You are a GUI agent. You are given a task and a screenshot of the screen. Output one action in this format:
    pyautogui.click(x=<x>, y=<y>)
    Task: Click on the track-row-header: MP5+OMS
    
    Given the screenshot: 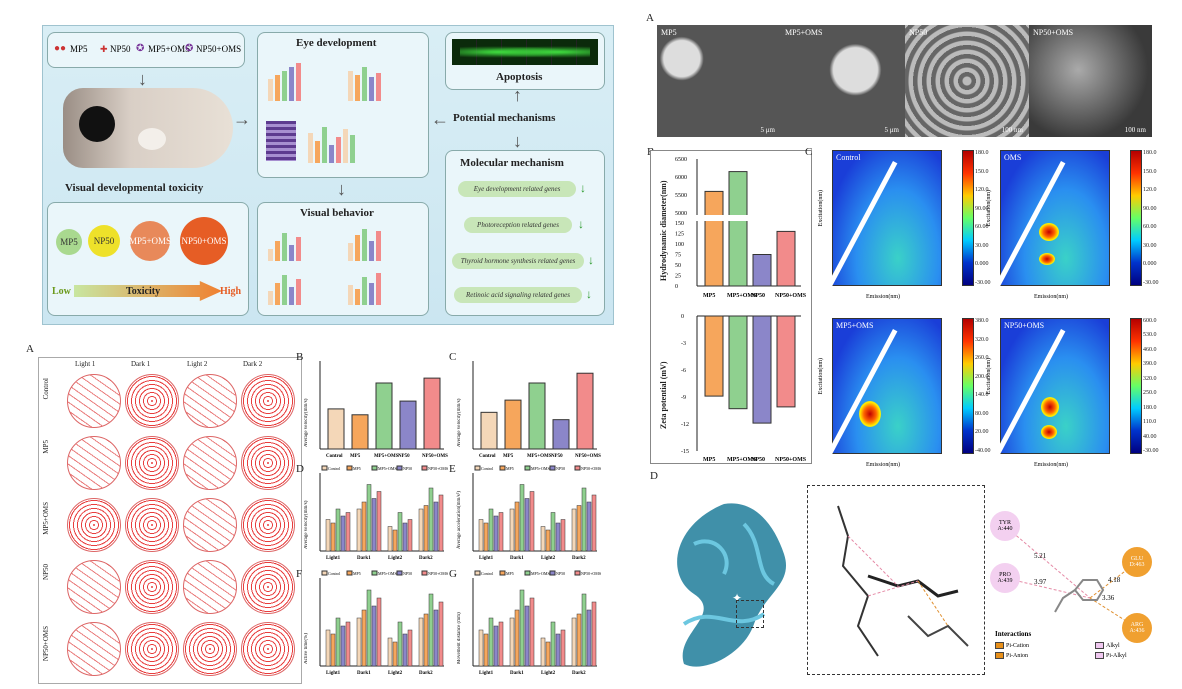 What is the action you would take?
    pyautogui.click(x=46, y=518)
    